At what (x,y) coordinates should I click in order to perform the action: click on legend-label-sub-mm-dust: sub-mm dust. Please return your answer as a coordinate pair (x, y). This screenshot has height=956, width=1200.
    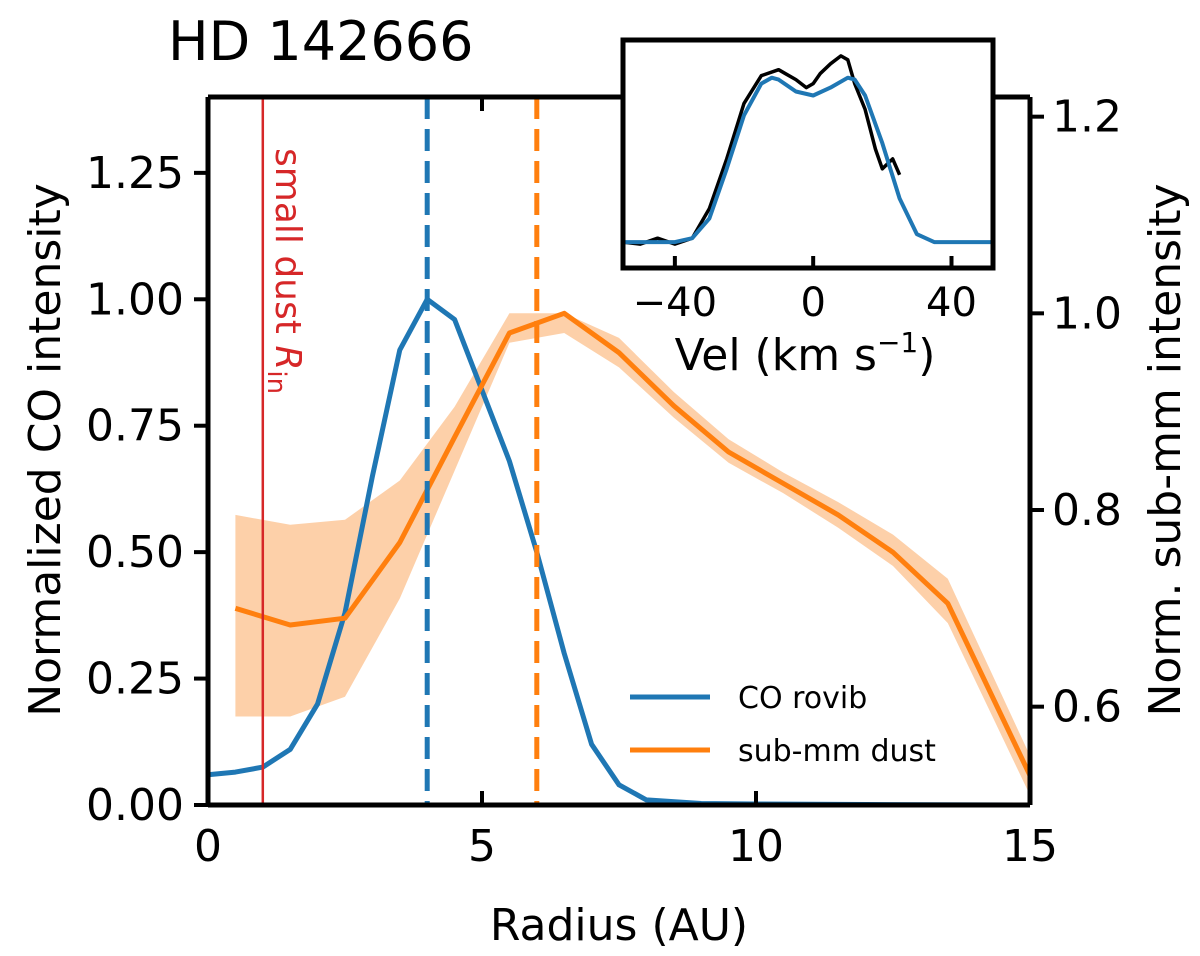
    Looking at the image, I should click on (837, 751).